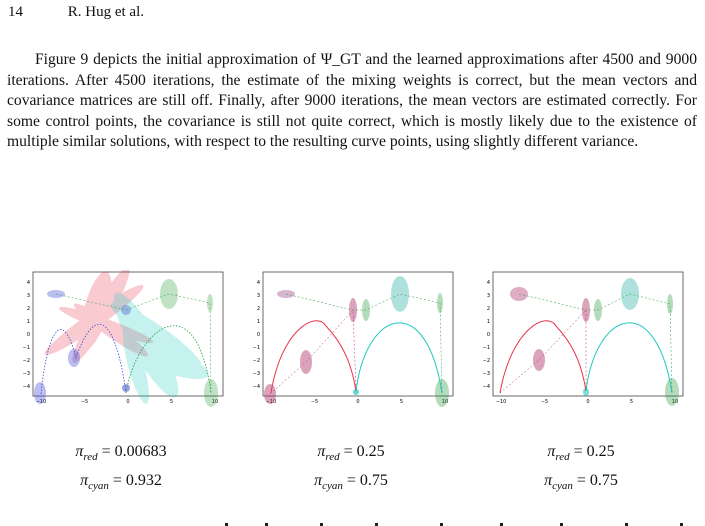  I want to click on blue-components, so click(82, 347).